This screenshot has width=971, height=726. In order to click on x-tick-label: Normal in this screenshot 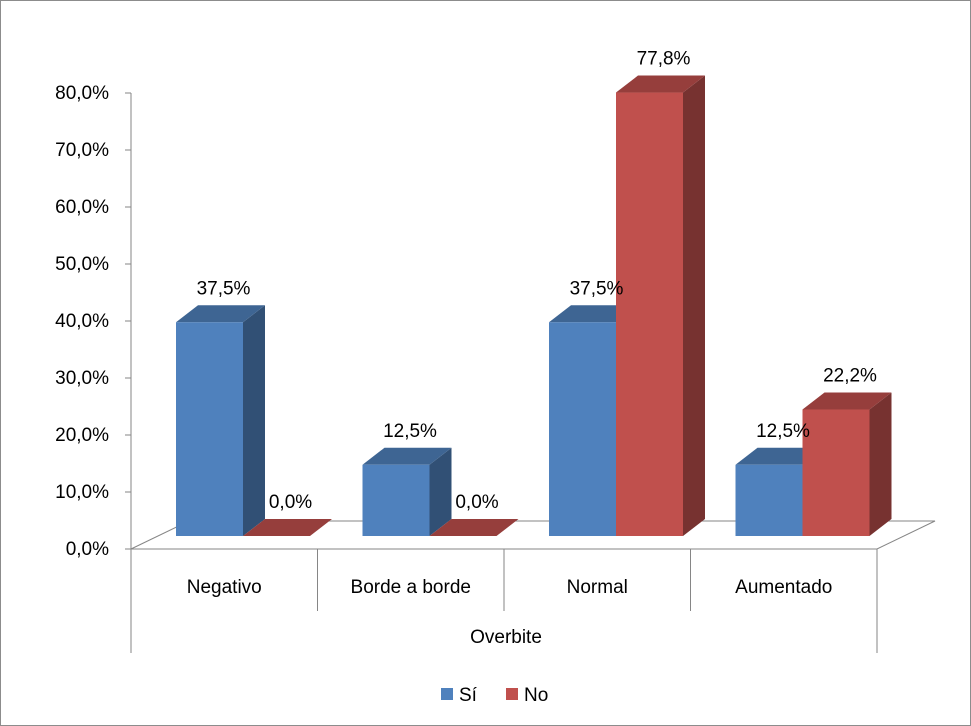, I will do `click(597, 587)`.